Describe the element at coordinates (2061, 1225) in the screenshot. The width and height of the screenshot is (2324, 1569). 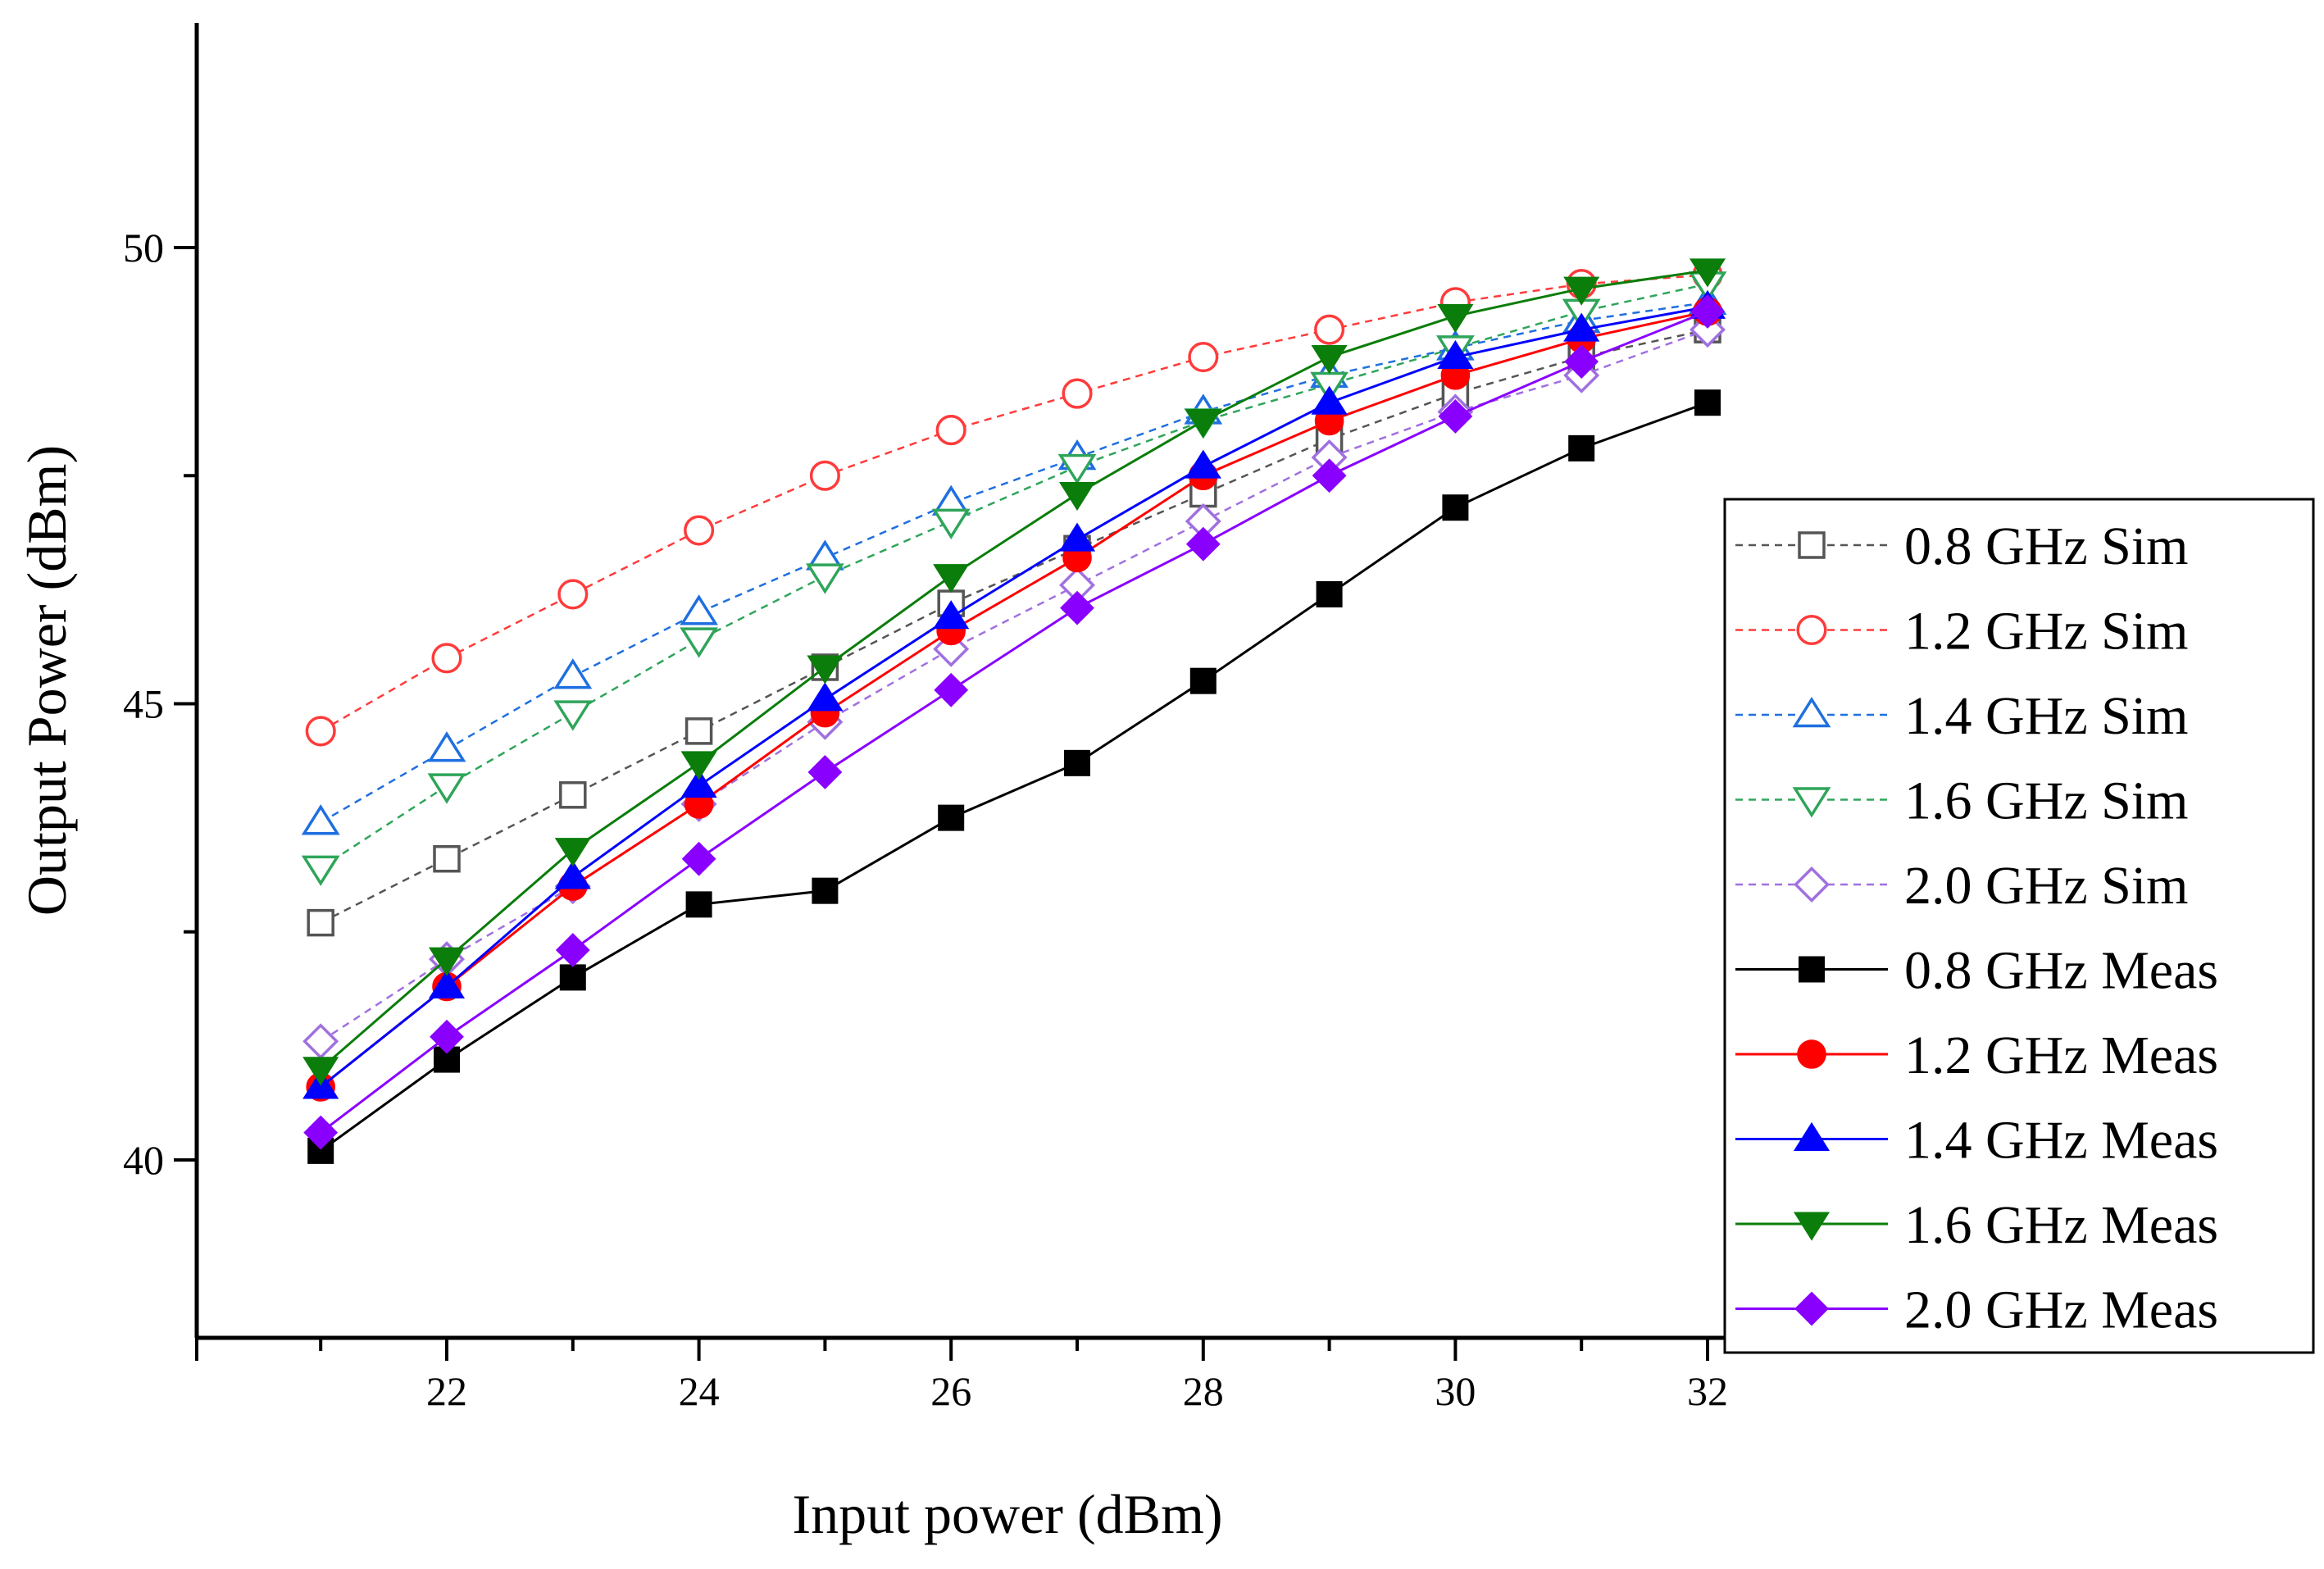
I see `legend-label: 1.6 GHz Meas` at that location.